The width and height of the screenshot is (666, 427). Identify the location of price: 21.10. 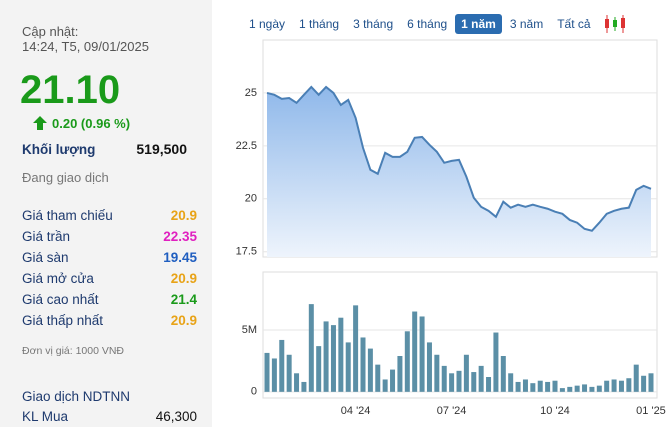
(70, 90).